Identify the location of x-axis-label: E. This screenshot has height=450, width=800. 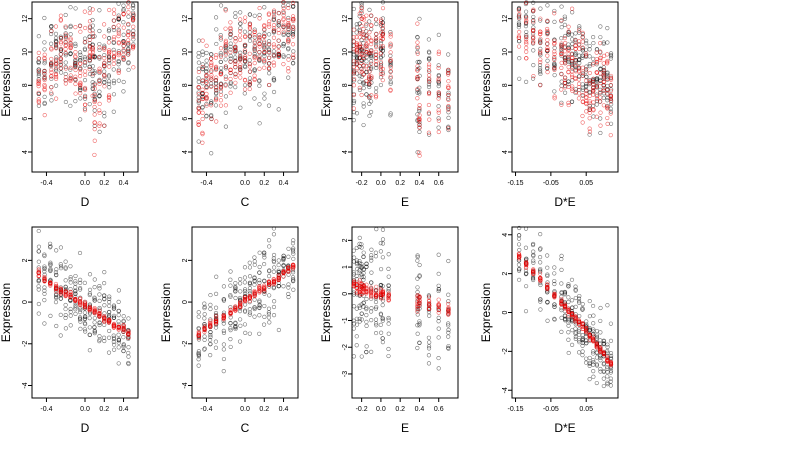
(405, 202).